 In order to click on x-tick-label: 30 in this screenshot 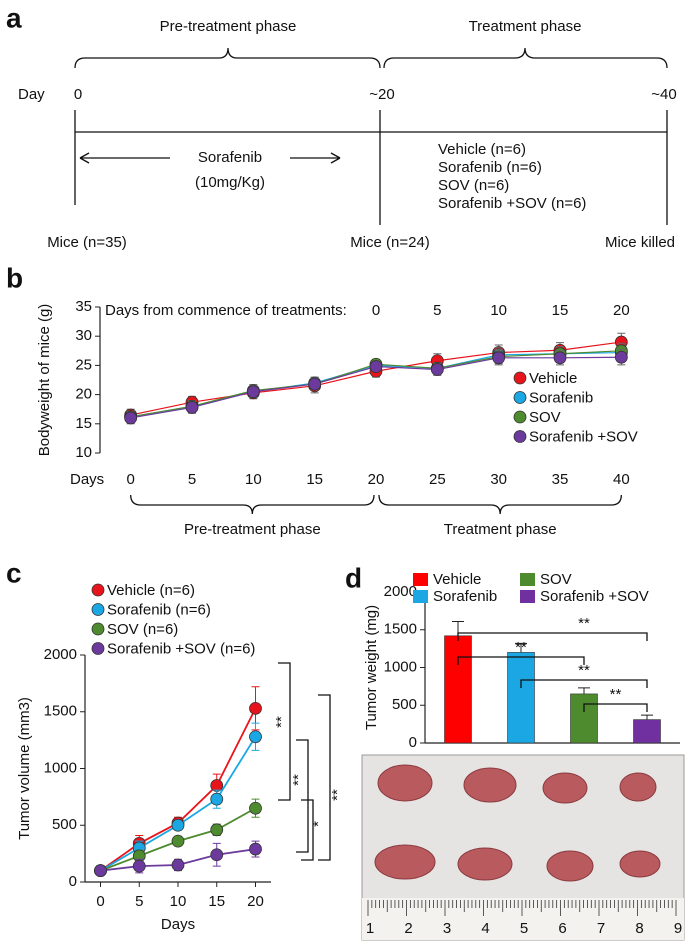, I will do `click(498, 479)`.